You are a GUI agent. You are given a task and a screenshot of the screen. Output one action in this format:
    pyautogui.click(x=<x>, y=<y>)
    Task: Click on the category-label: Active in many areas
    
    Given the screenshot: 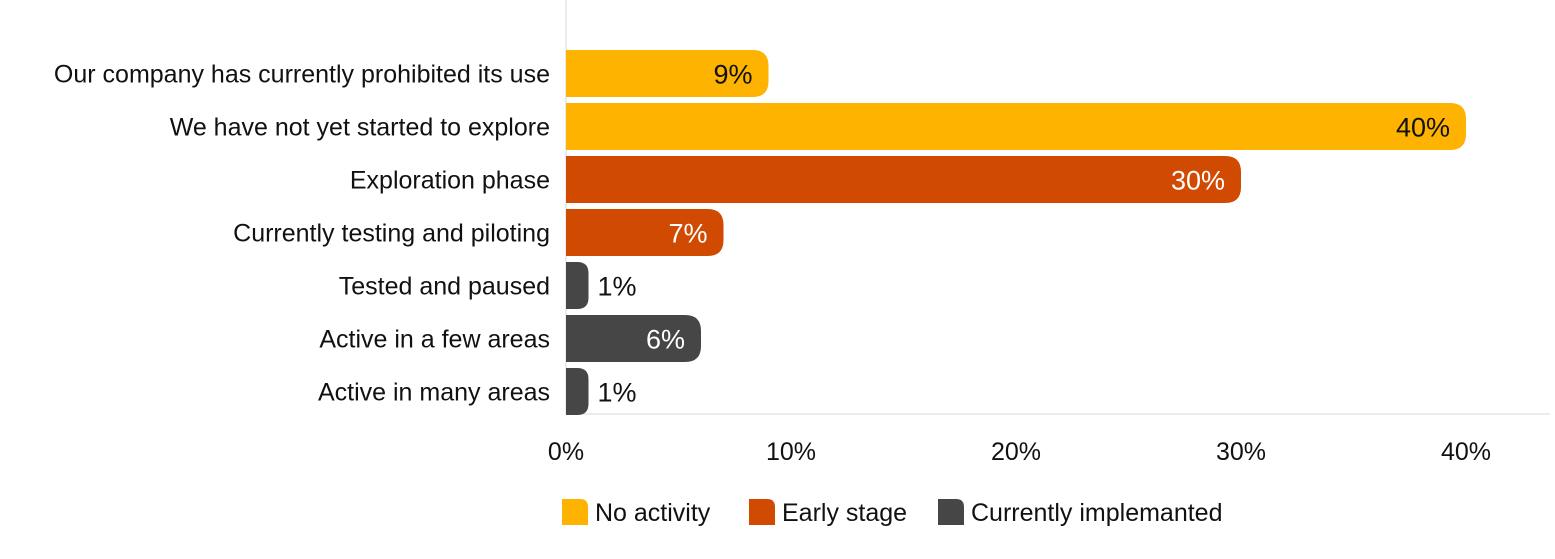 What is the action you would take?
    pyautogui.click(x=434, y=393)
    